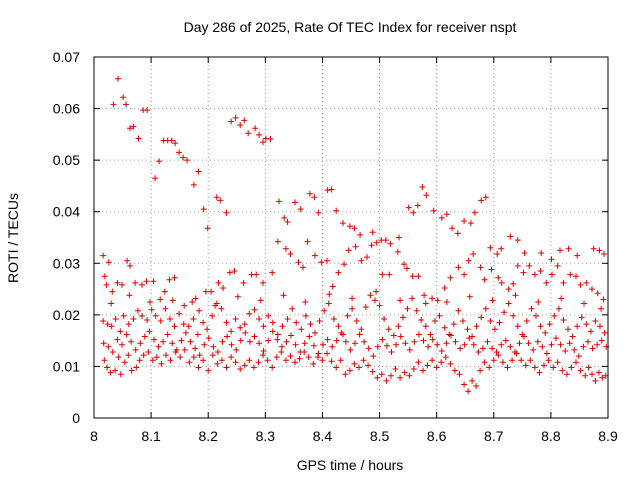 The image size is (640, 480). What do you see at coordinates (76, 418) in the screenshot?
I see `y-tick-label: 0` at bounding box center [76, 418].